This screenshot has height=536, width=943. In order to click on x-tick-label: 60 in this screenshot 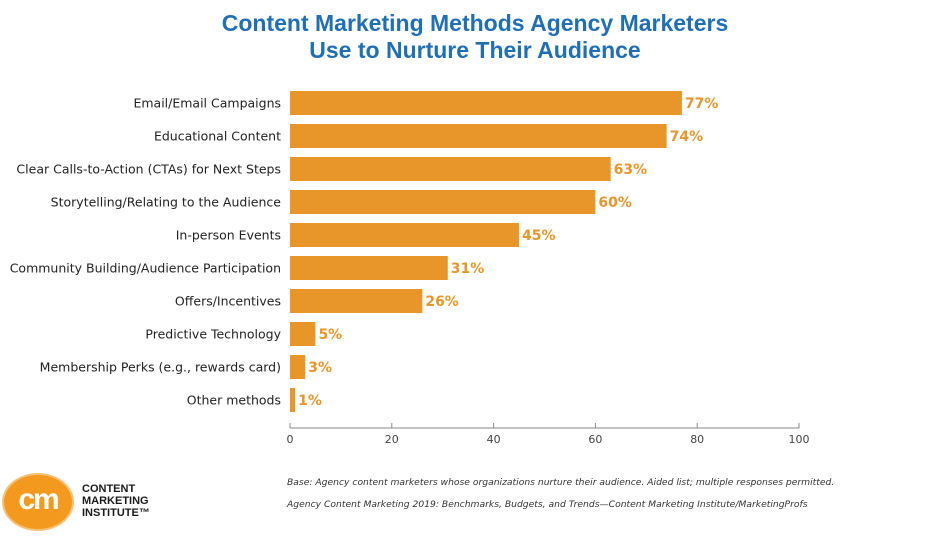, I will do `click(595, 439)`.